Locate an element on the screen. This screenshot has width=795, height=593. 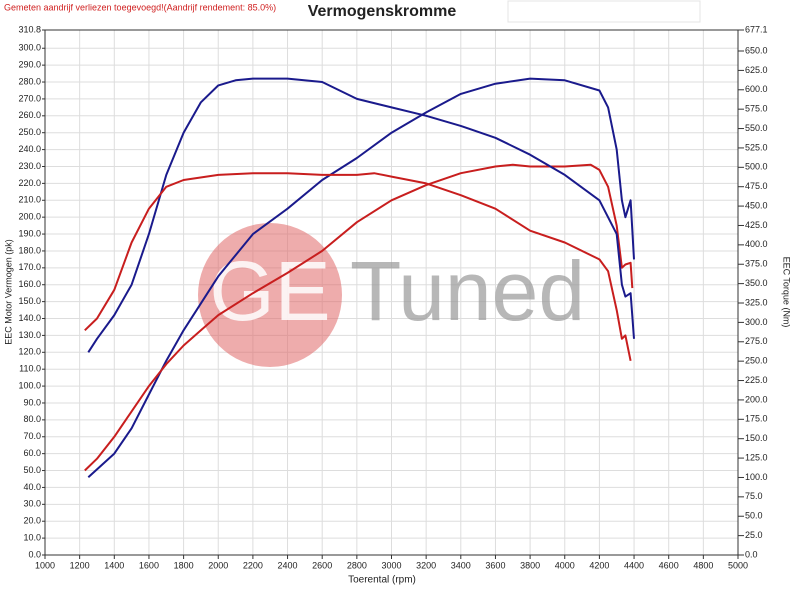
y2-tick-label: 225.0 is located at coordinates (756, 380).